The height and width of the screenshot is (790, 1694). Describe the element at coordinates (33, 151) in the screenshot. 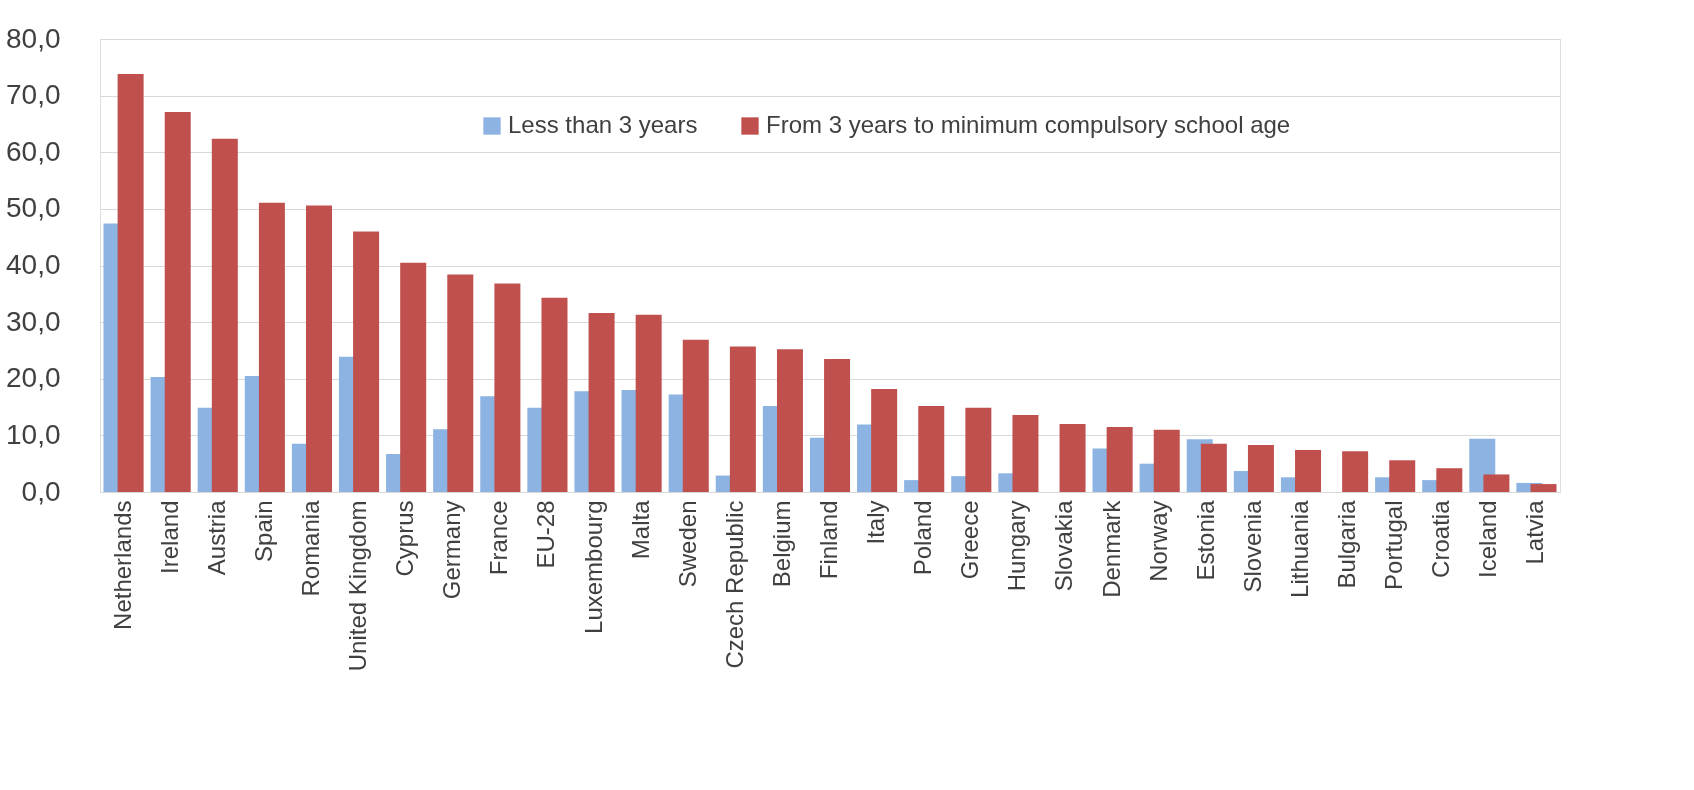

I see `y-tick-label: 60,0` at that location.